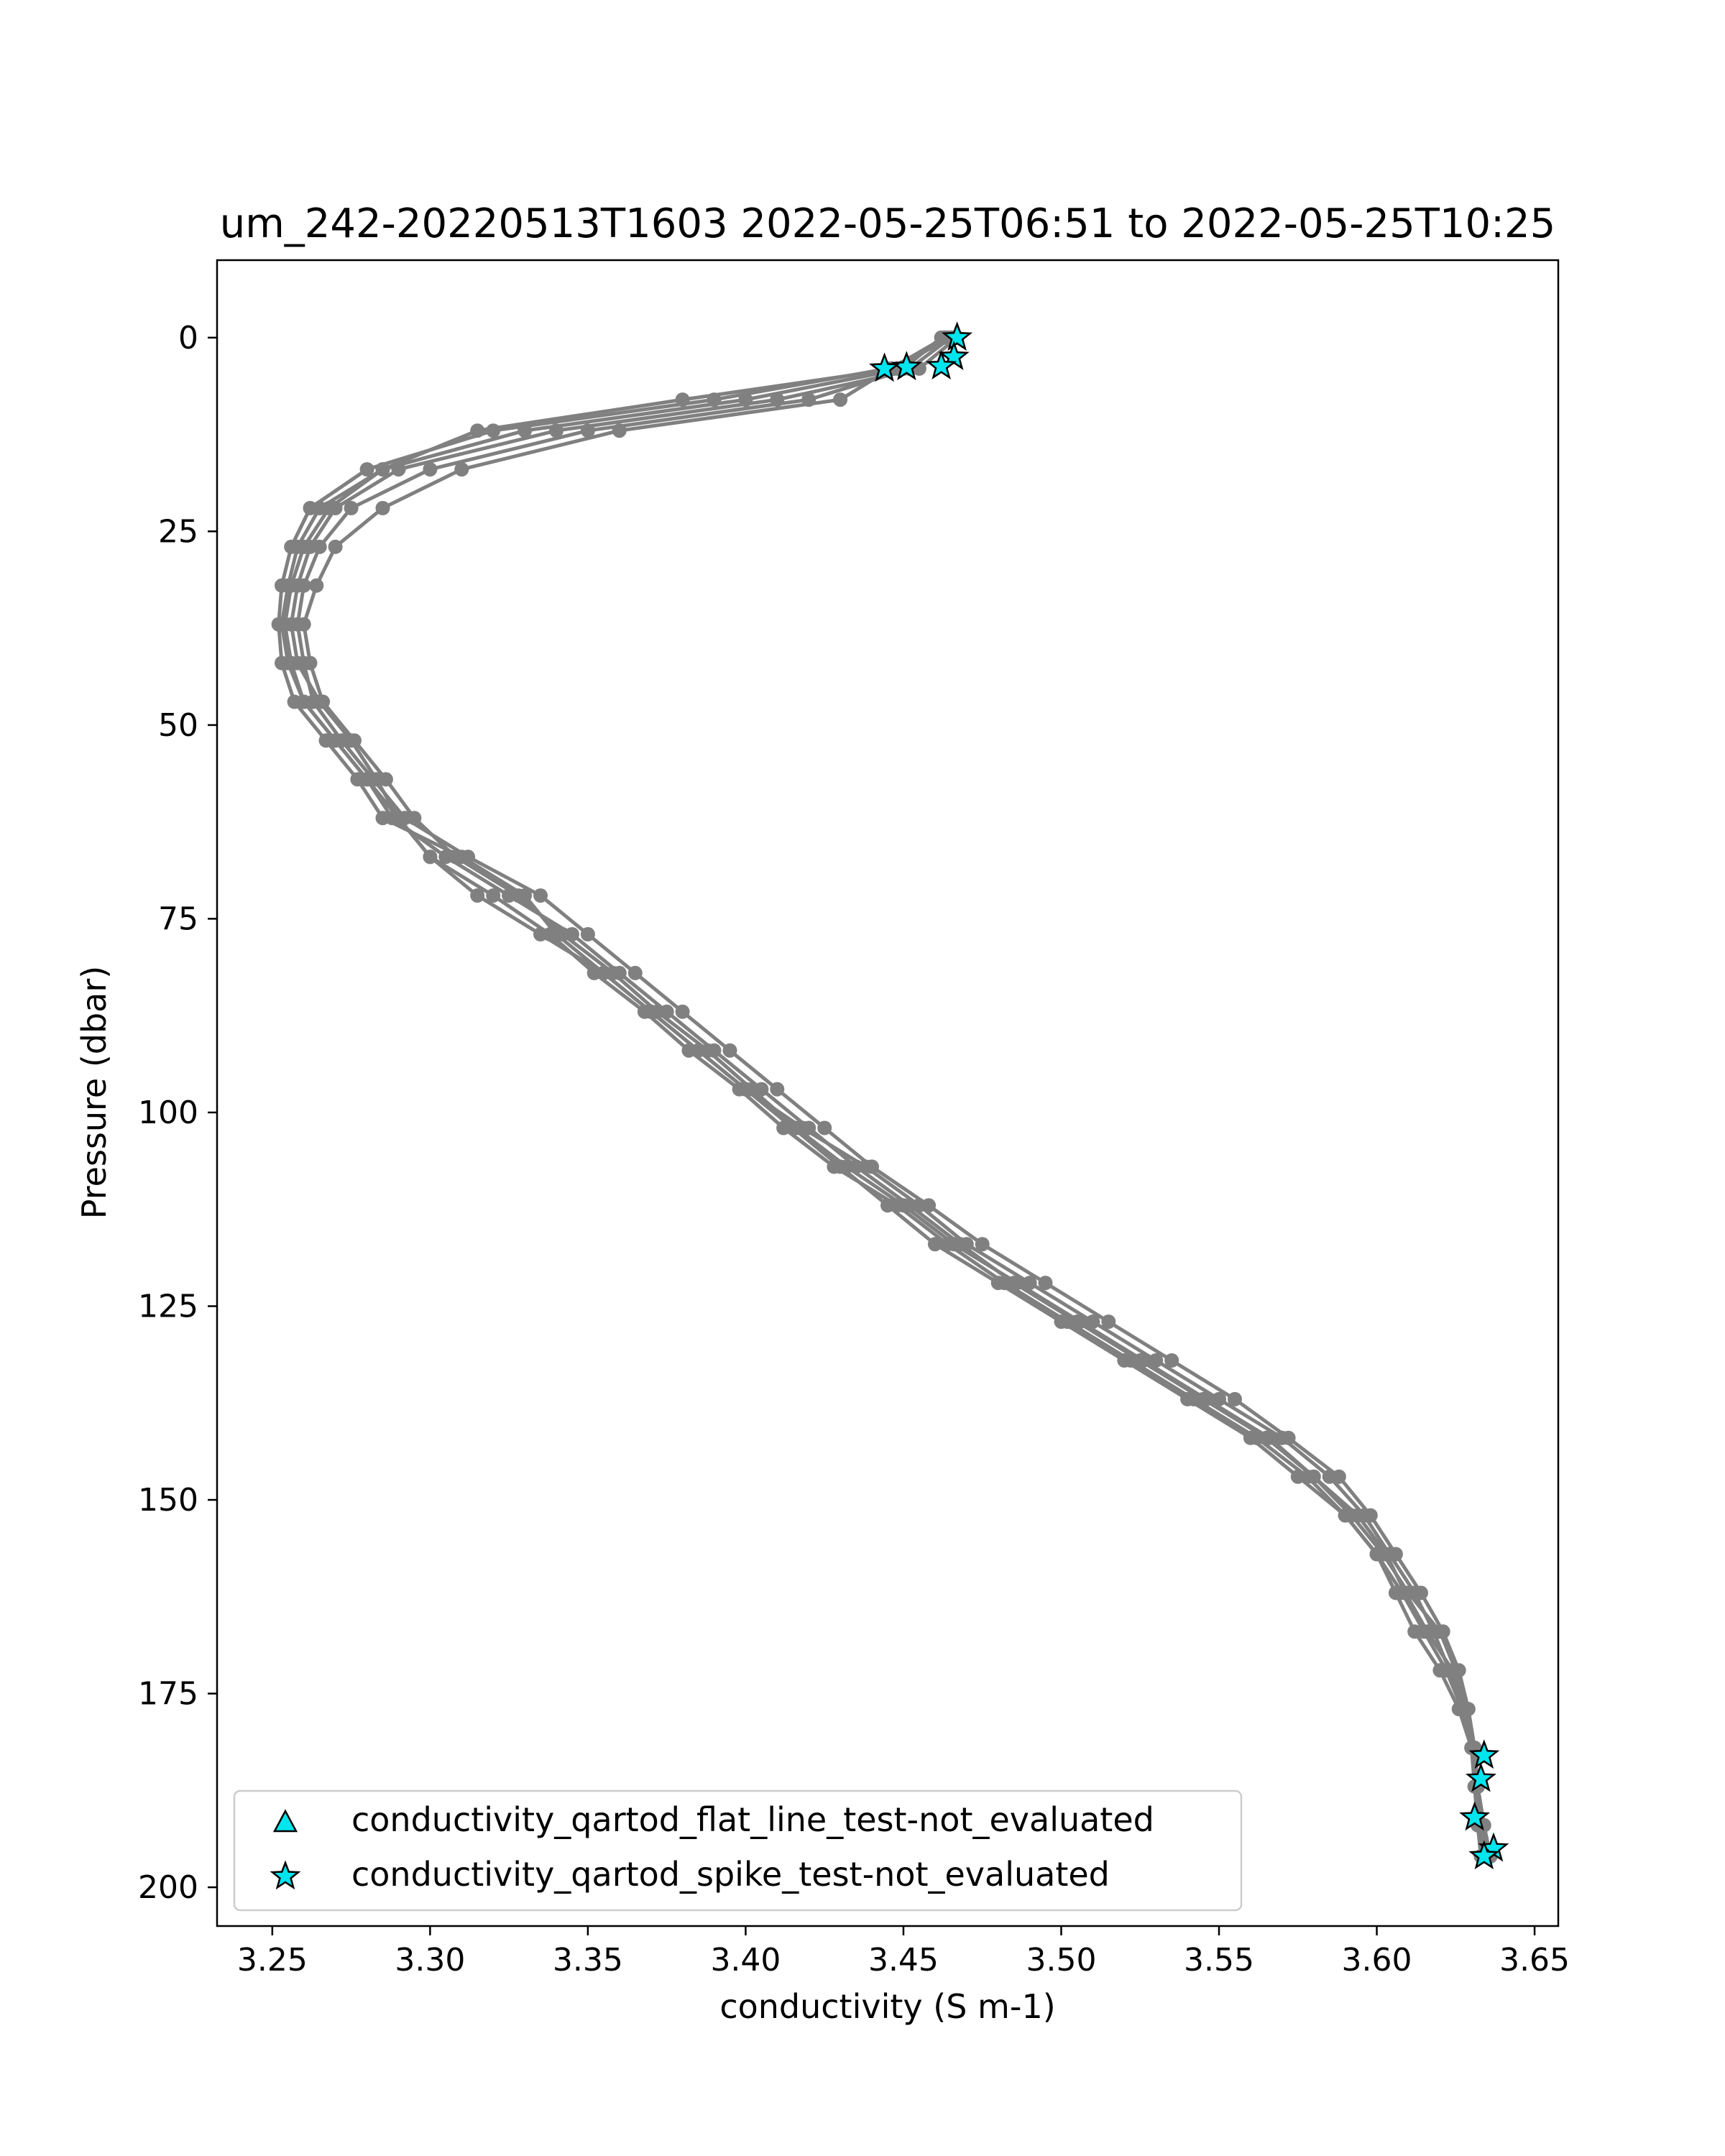 The image size is (1725, 2156). What do you see at coordinates (168, 1500) in the screenshot?
I see `y-tick-label: 150` at bounding box center [168, 1500].